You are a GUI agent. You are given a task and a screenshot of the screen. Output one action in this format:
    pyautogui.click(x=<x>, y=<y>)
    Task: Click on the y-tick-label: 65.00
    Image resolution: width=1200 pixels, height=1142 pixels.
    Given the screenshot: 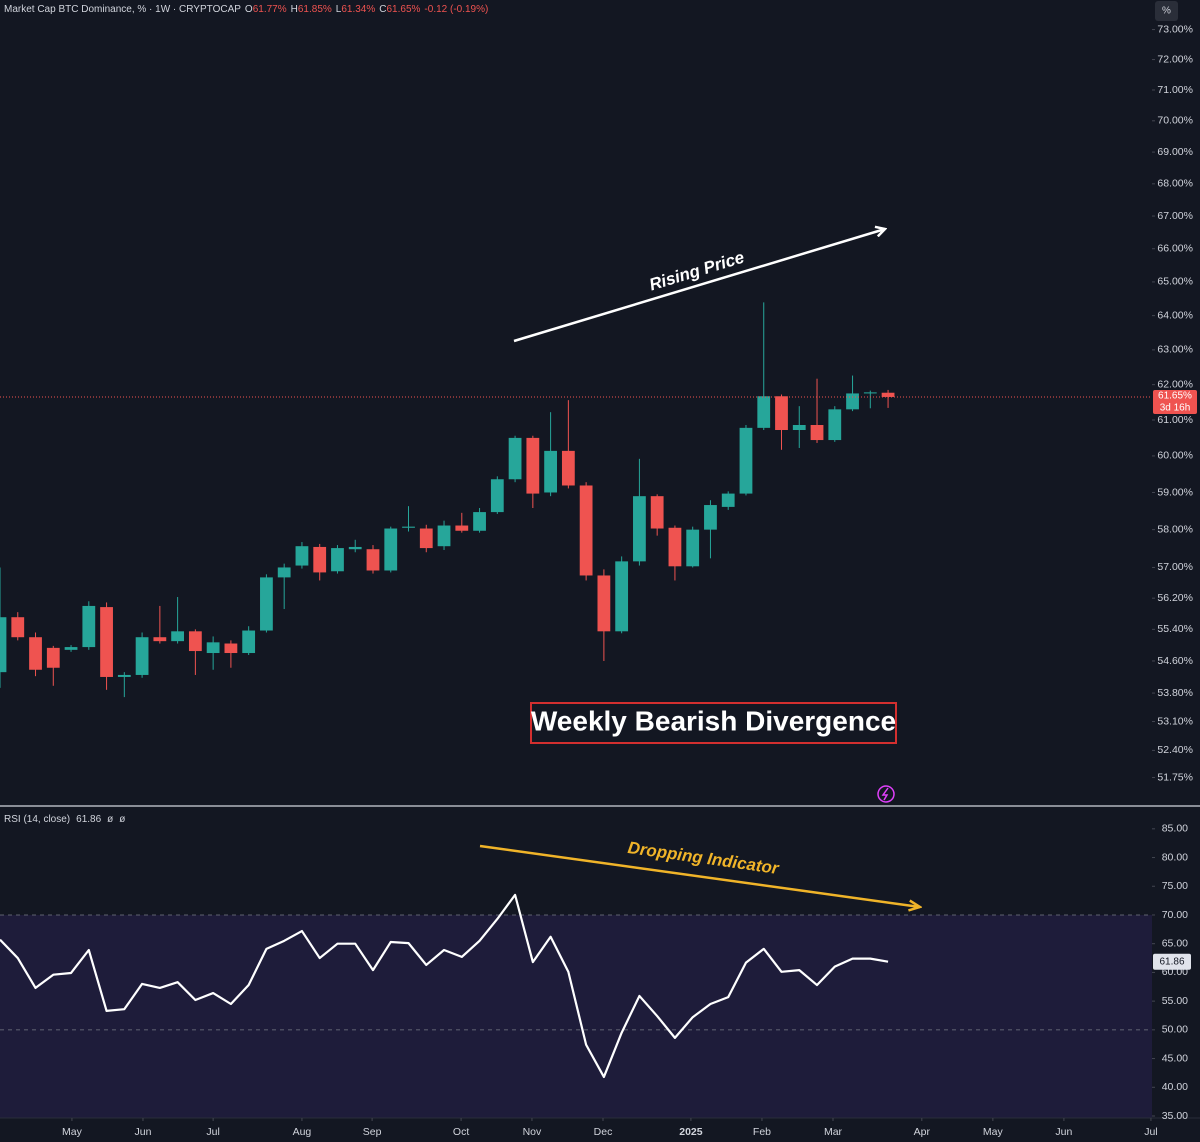 What is the action you would take?
    pyautogui.click(x=1175, y=943)
    